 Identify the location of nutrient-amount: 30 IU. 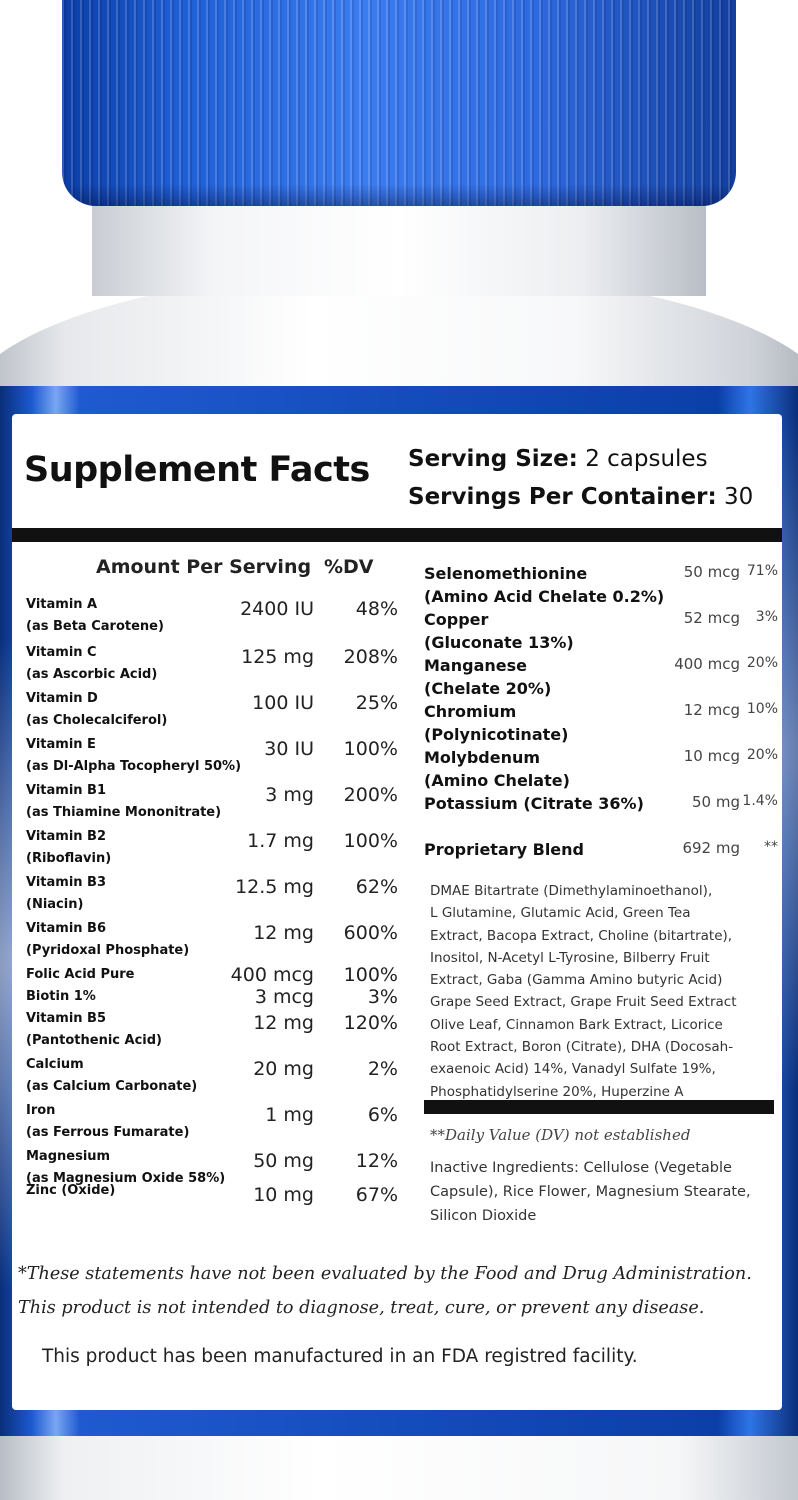
(289, 749).